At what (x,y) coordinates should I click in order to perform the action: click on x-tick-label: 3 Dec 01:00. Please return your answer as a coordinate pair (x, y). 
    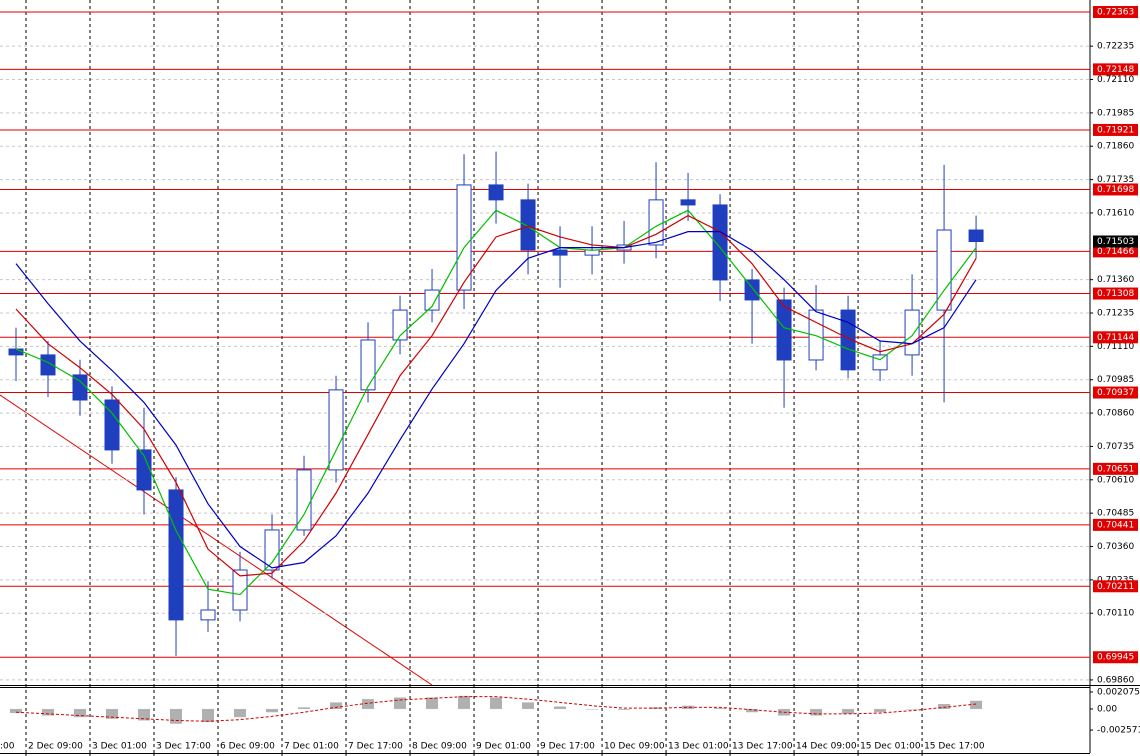
    Looking at the image, I should click on (119, 747).